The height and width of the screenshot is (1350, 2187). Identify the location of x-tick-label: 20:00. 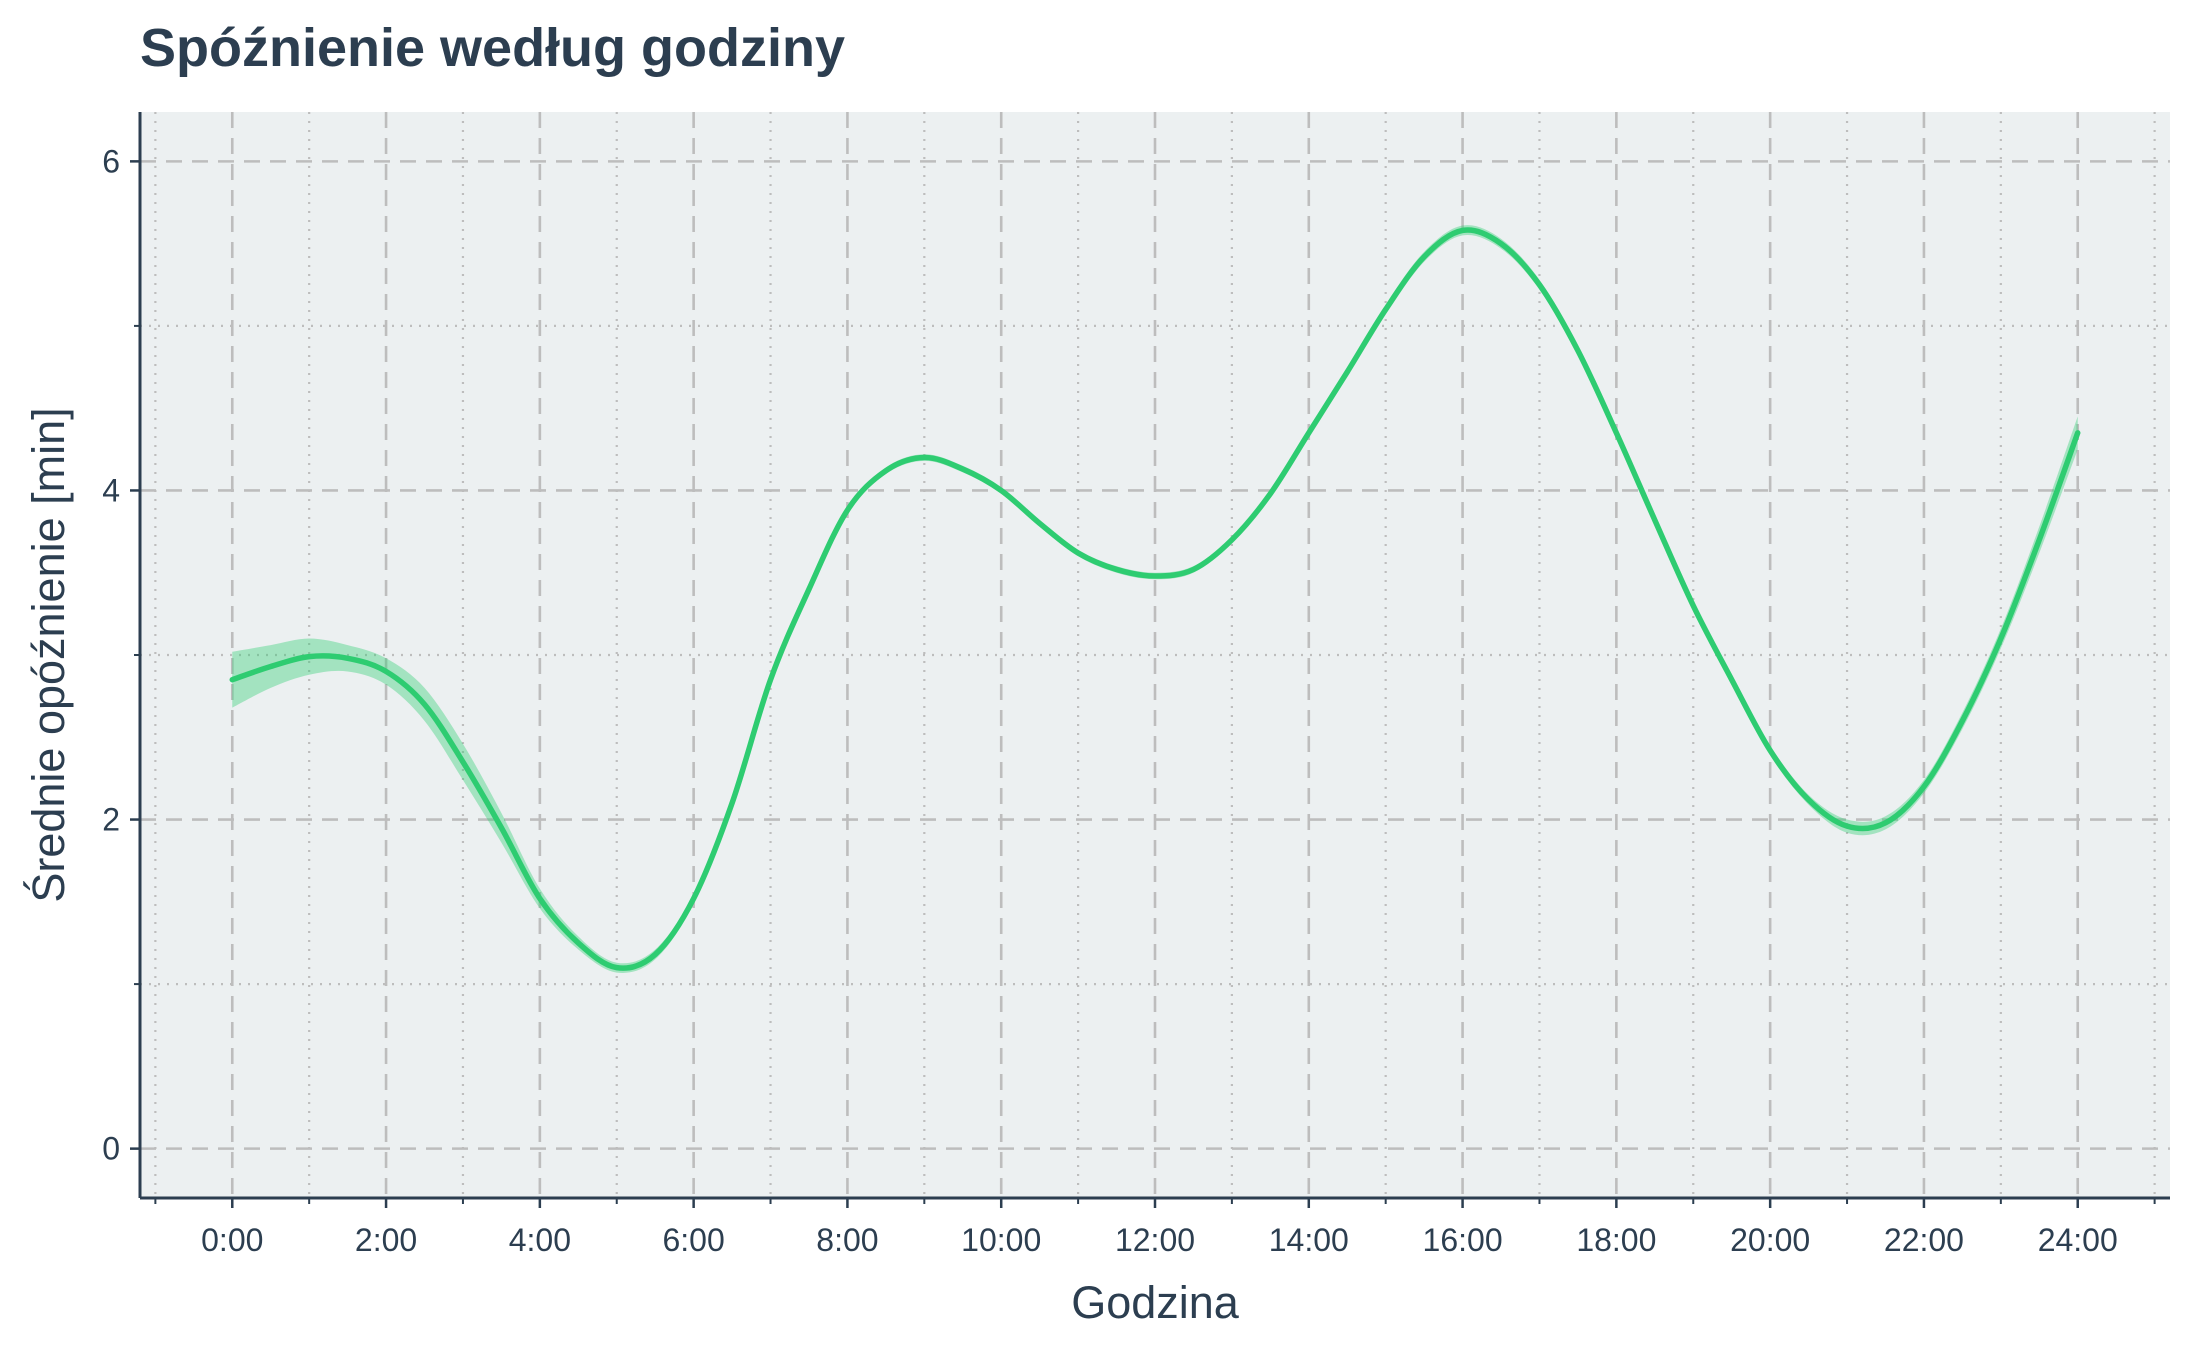
(1770, 1240).